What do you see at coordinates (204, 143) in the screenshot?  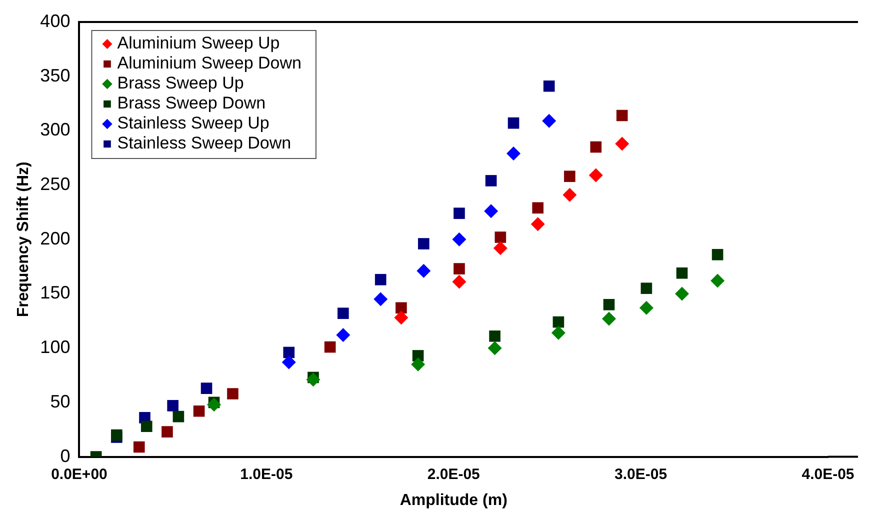 I see `legend-label: Stainless Sweep Down` at bounding box center [204, 143].